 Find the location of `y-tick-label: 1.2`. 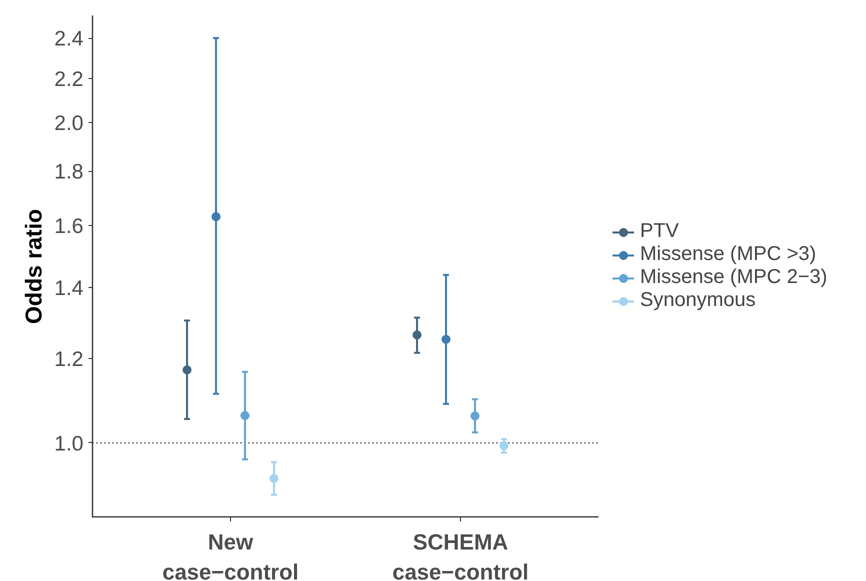

y-tick-label: 1.2 is located at coordinates (69, 360).